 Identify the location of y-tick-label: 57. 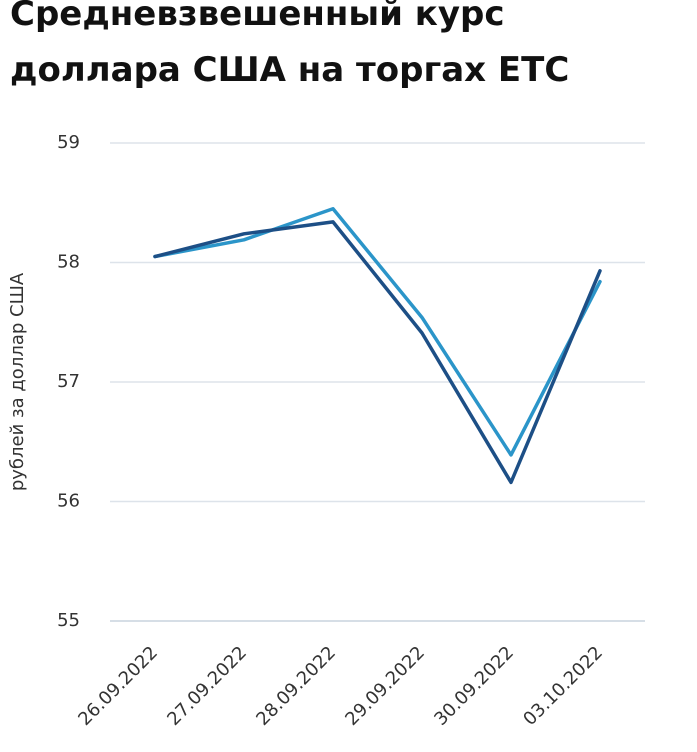
(68, 381).